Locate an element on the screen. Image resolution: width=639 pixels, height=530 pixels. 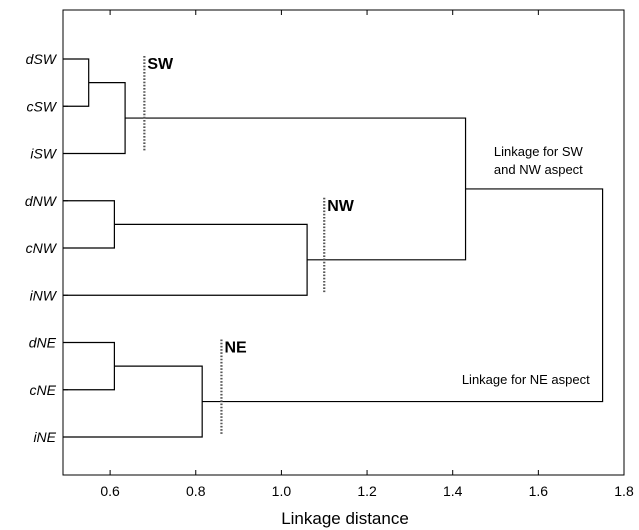
leaf-label-iNW: iNW is located at coordinates (44, 295).